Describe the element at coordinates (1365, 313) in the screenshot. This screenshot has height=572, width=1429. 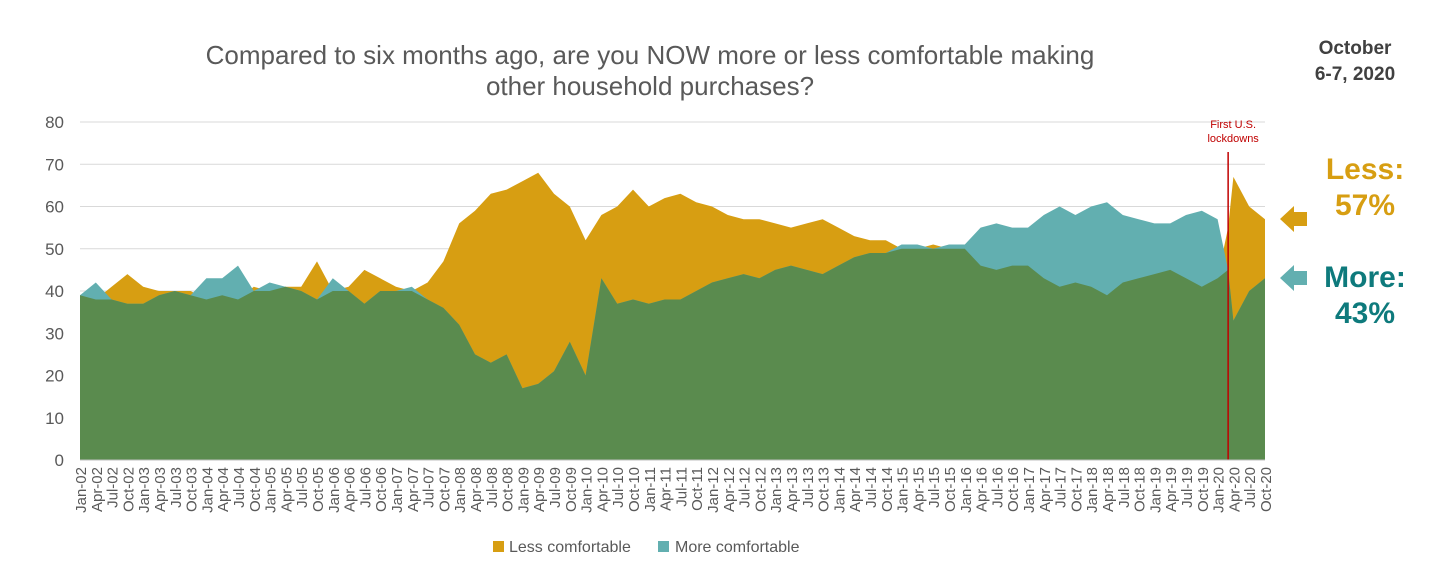
I see `more-callout-value: 43%` at that location.